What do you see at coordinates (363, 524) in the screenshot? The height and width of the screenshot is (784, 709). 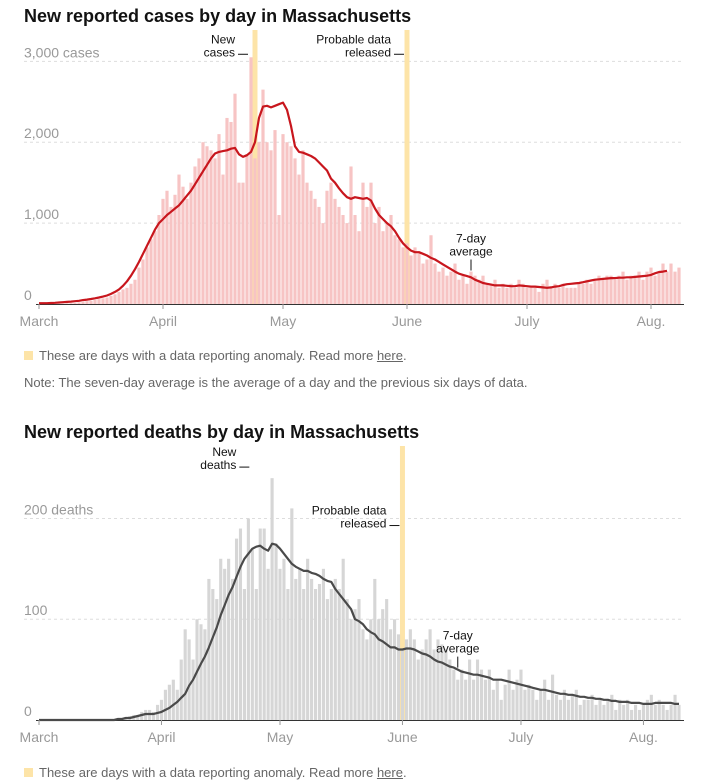 I see `deaths-annotation-label: released` at bounding box center [363, 524].